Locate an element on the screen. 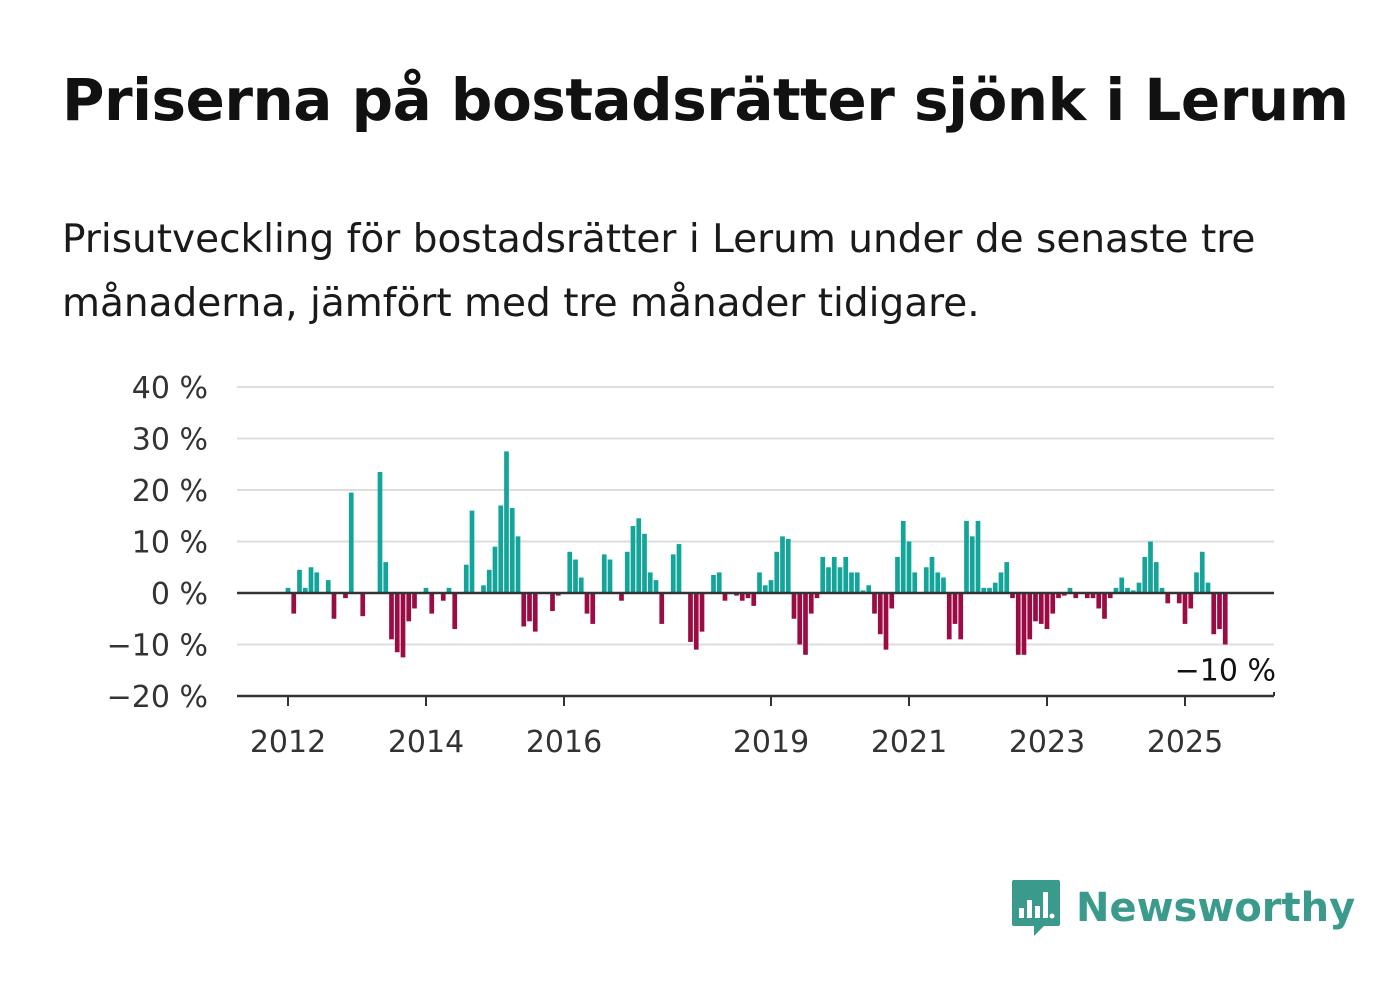 This screenshot has width=1382, height=999. x-tick-label: 2023 is located at coordinates (1047, 742).